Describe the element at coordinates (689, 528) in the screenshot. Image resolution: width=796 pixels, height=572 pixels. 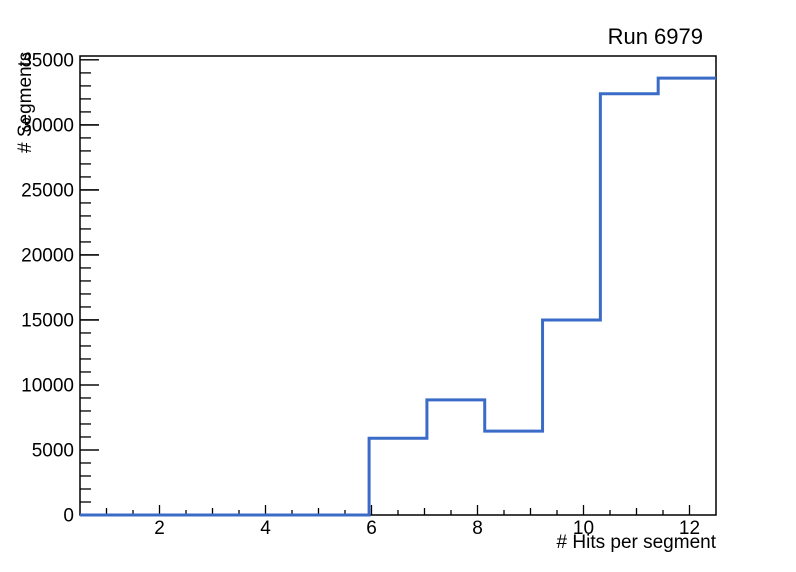
I see `x-tick-label: 12` at that location.